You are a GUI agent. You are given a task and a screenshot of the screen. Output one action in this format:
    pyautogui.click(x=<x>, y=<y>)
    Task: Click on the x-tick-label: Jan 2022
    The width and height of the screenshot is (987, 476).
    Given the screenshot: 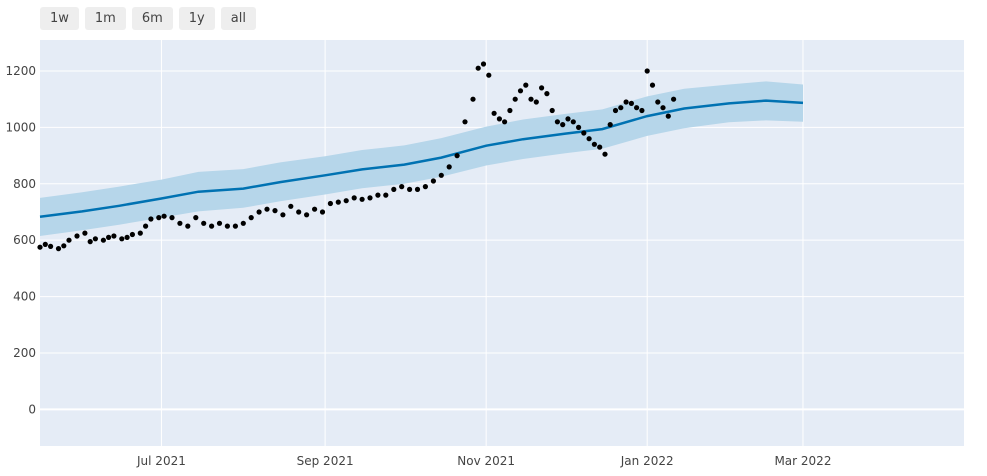 What is the action you would take?
    pyautogui.click(x=647, y=461)
    